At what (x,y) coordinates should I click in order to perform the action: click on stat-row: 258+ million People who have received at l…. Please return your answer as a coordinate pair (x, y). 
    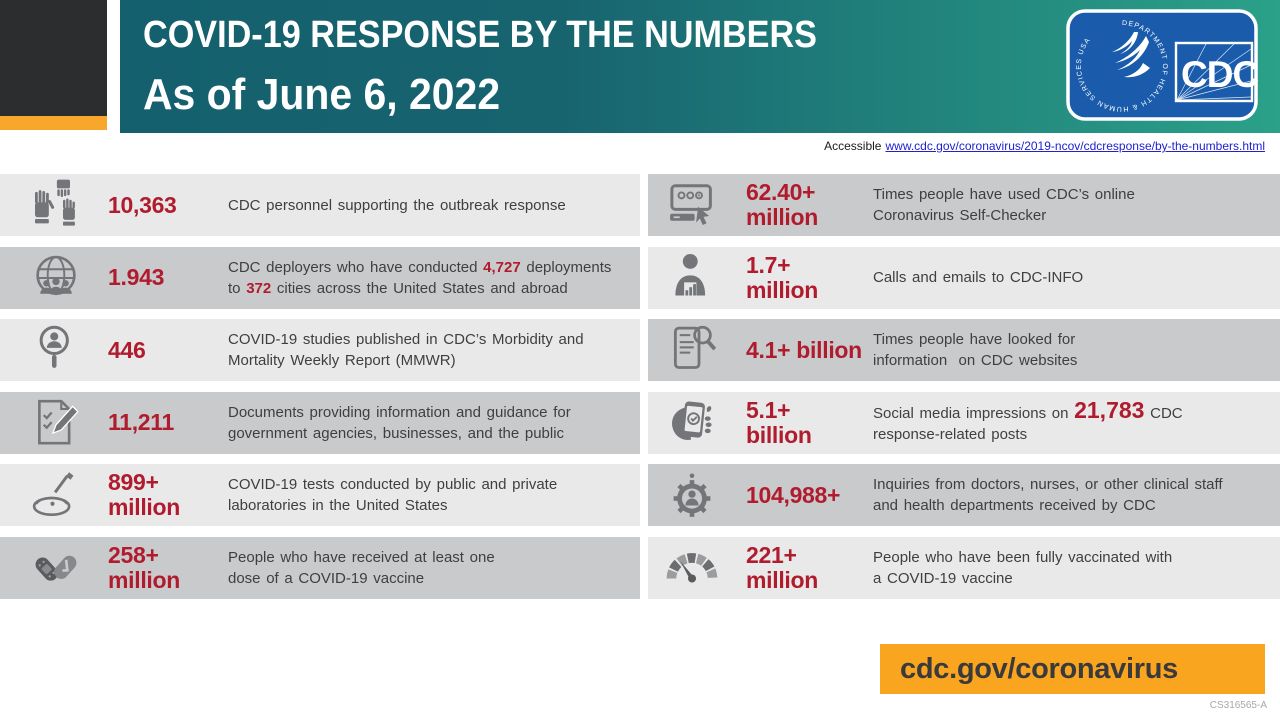
    Looking at the image, I should click on (320, 567).